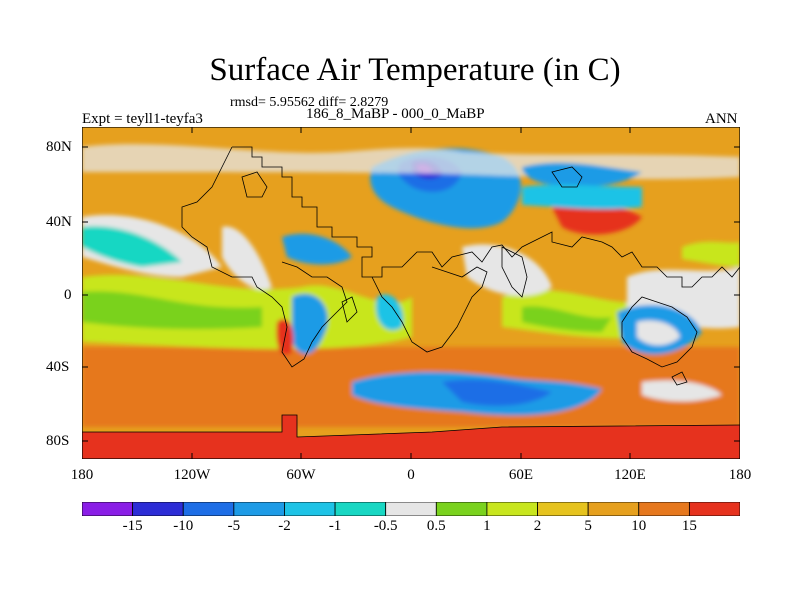  I want to click on lat-label-80n: 80N, so click(59, 147).